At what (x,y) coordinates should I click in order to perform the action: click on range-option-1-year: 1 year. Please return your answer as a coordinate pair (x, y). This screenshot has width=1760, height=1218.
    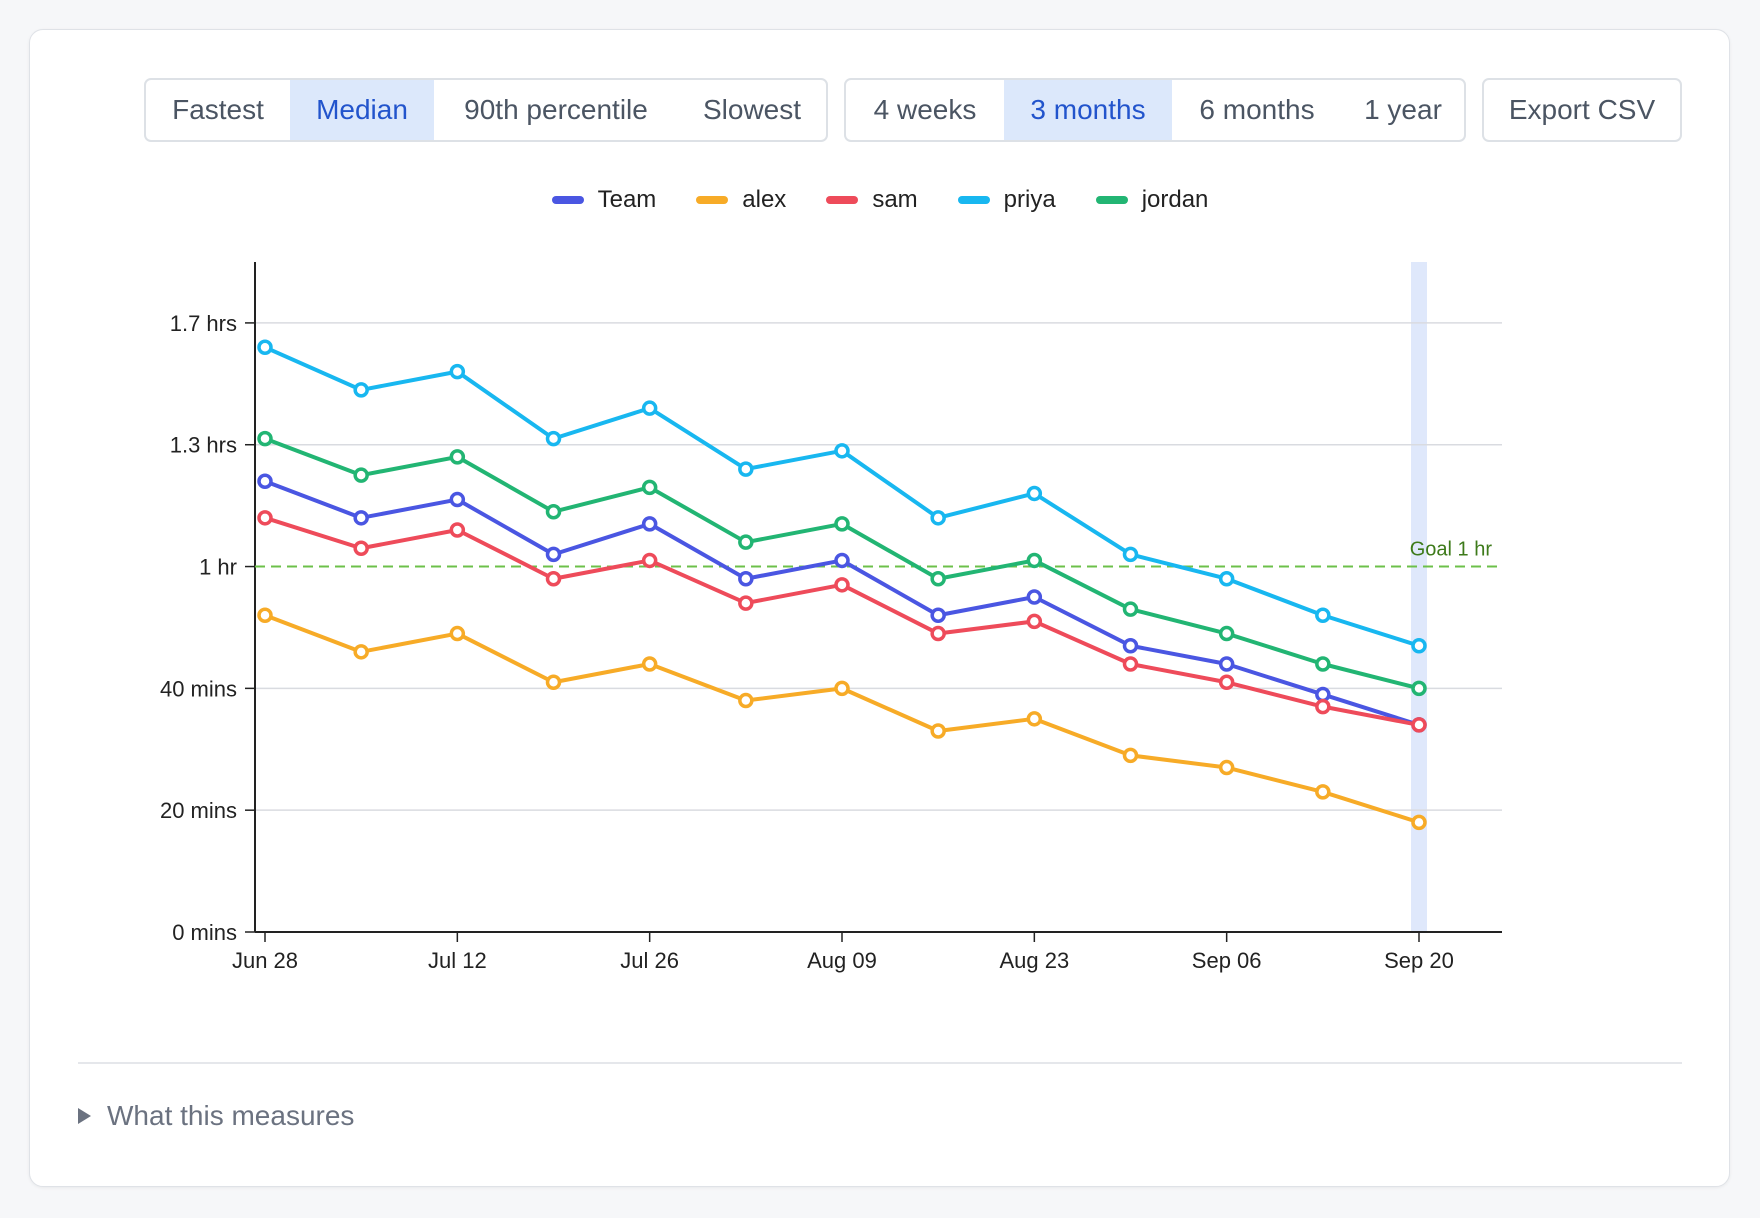
    Looking at the image, I should click on (1403, 109).